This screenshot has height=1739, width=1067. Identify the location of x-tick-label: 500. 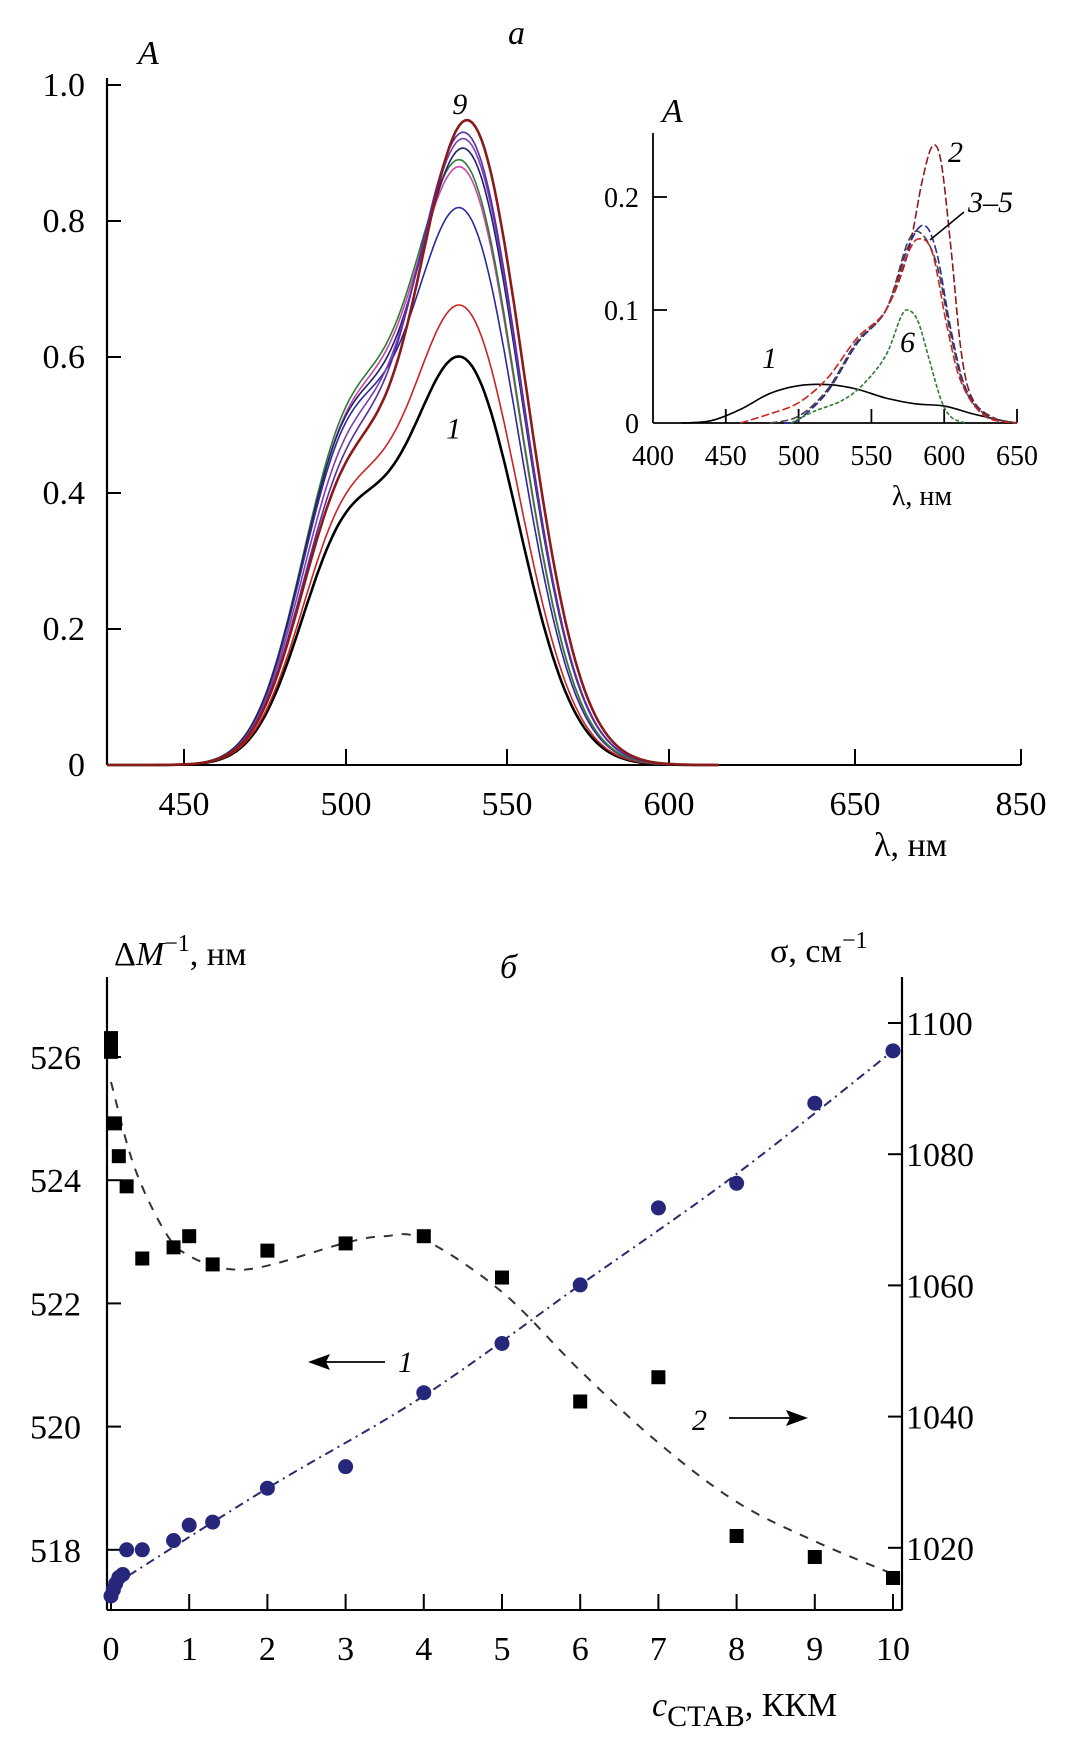
(346, 804).